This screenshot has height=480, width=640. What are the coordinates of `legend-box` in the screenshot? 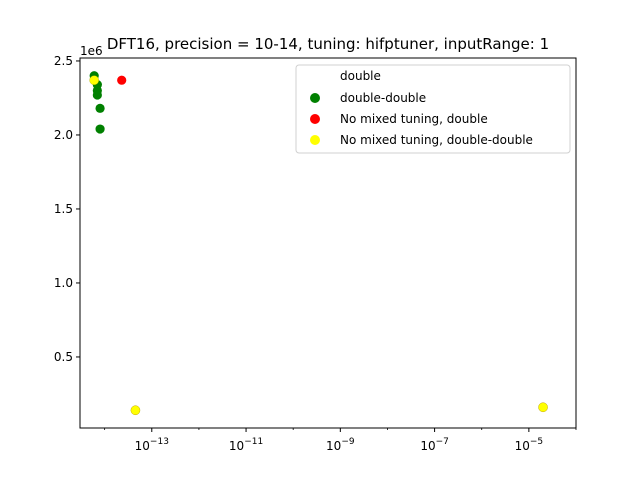 It's located at (433, 109).